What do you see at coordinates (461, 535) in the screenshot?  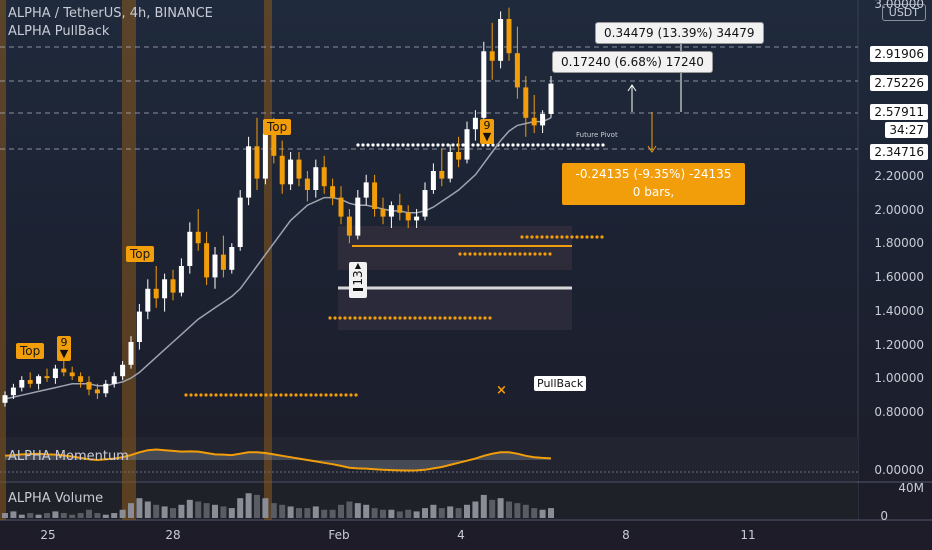 I see `x-tick: 4` at bounding box center [461, 535].